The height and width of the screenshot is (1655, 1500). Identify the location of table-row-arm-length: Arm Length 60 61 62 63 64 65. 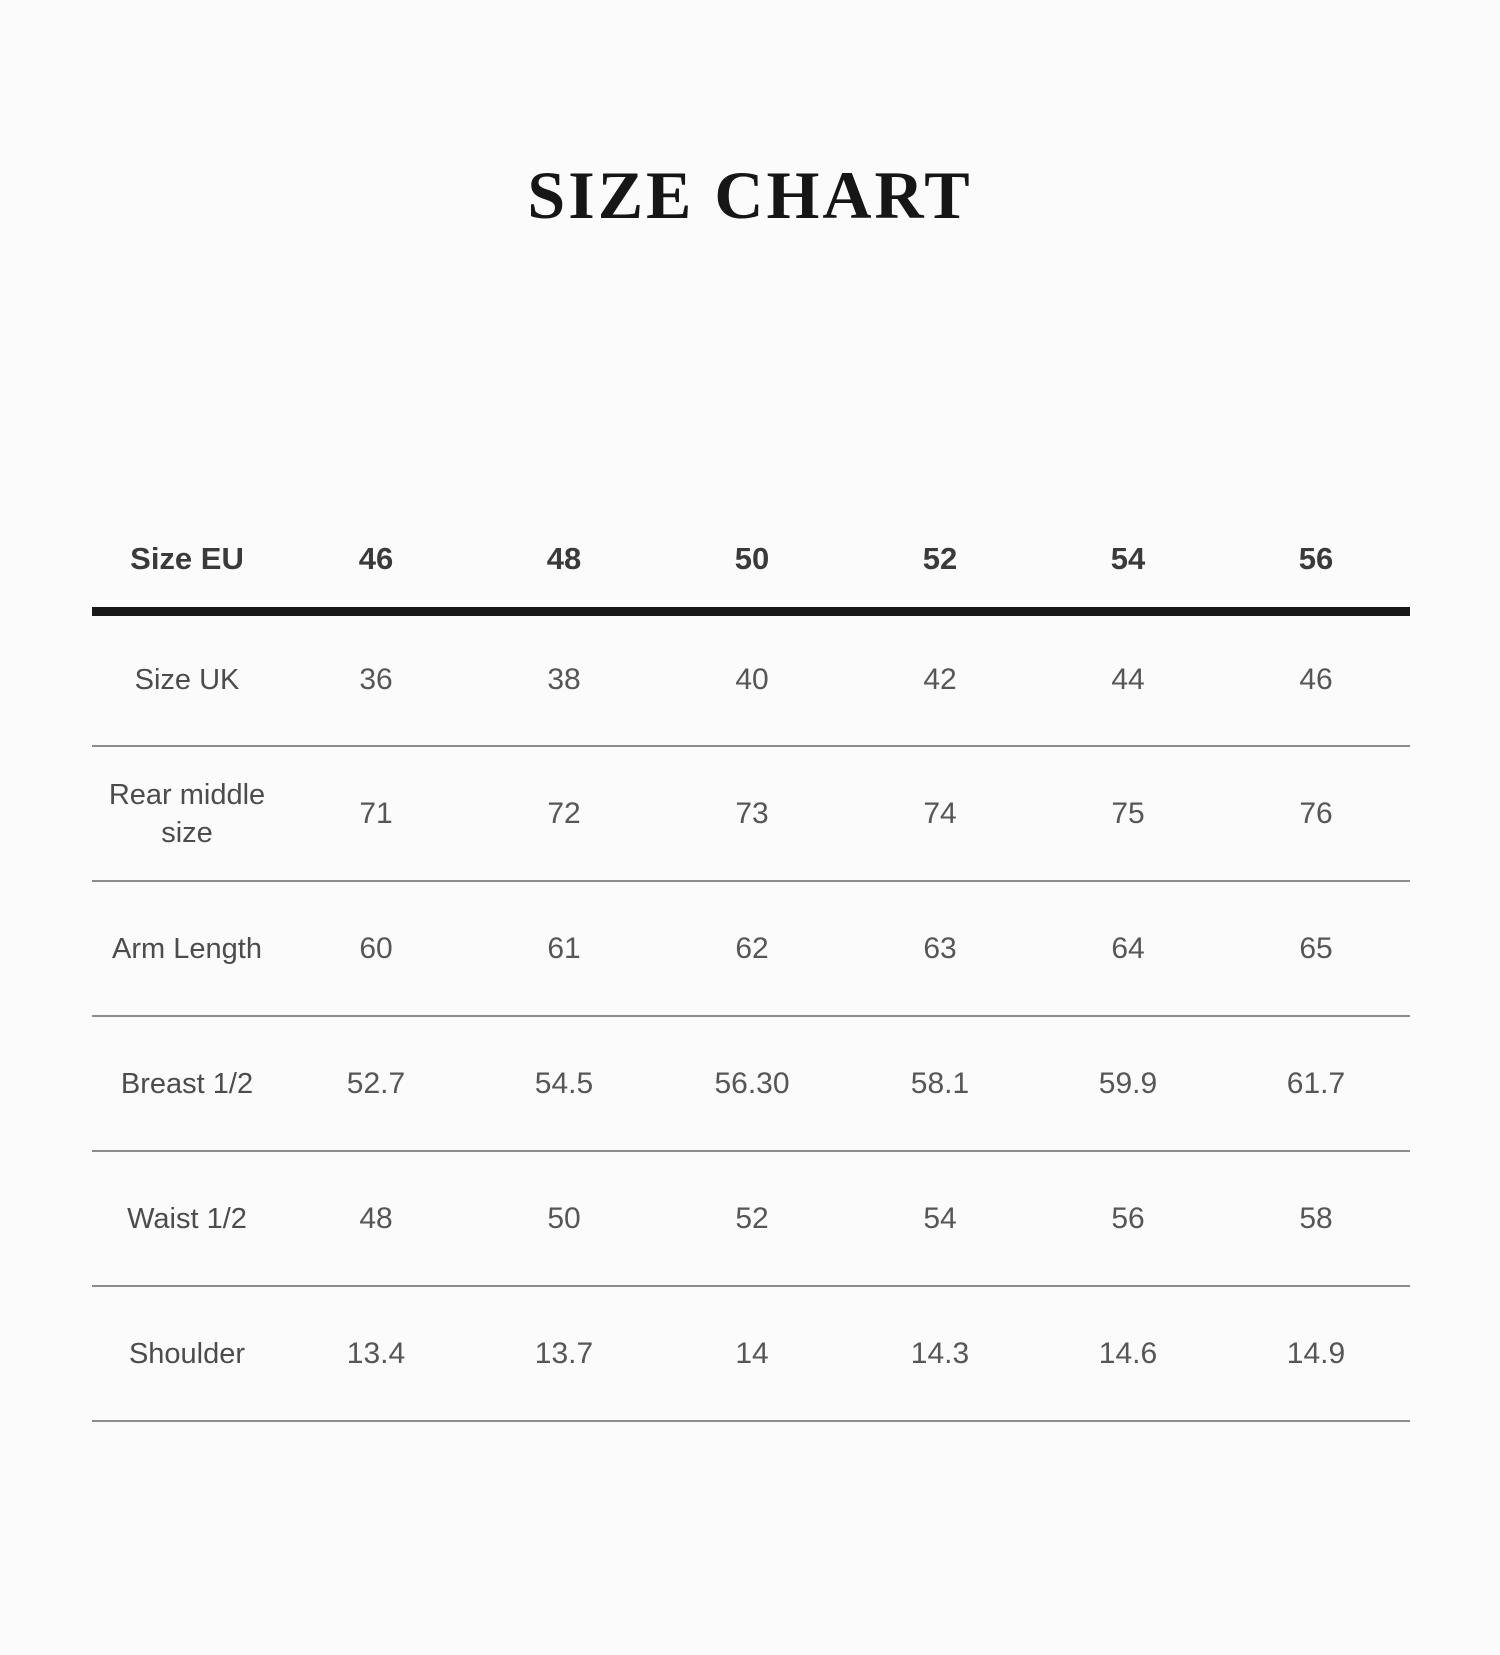
(751, 949).